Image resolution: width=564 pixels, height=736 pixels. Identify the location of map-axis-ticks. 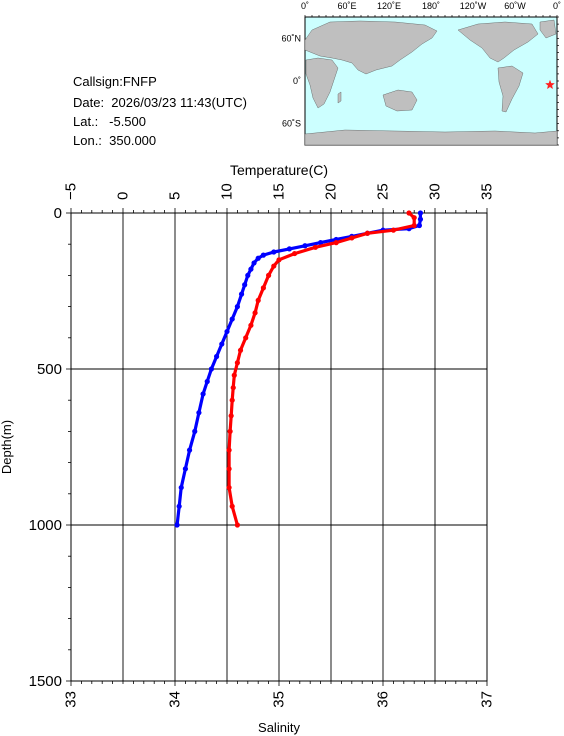
(431, 80).